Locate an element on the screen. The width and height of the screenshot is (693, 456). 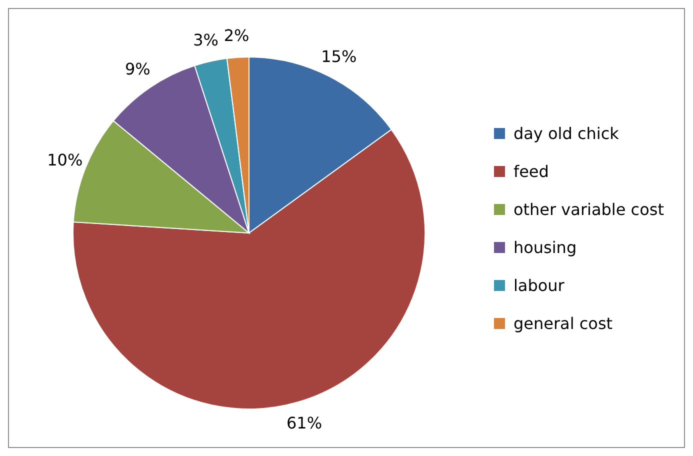
data-label: 3% is located at coordinates (206, 40).